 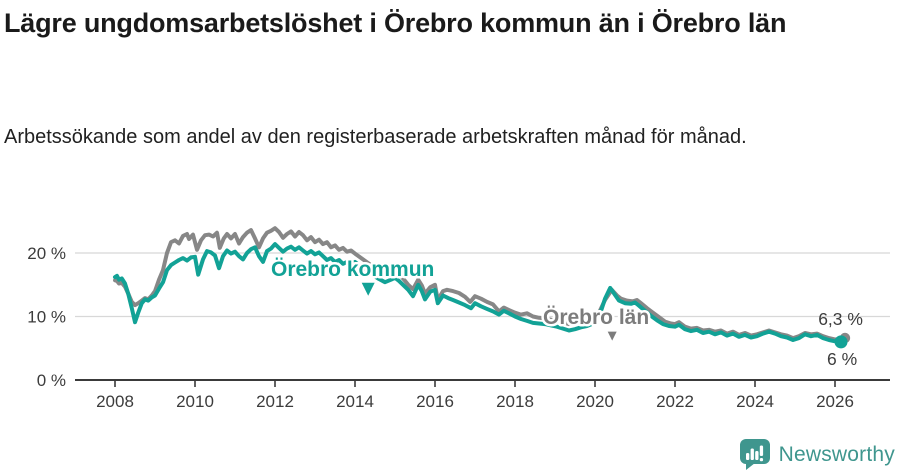 I want to click on logo-bubble, so click(x=754, y=451).